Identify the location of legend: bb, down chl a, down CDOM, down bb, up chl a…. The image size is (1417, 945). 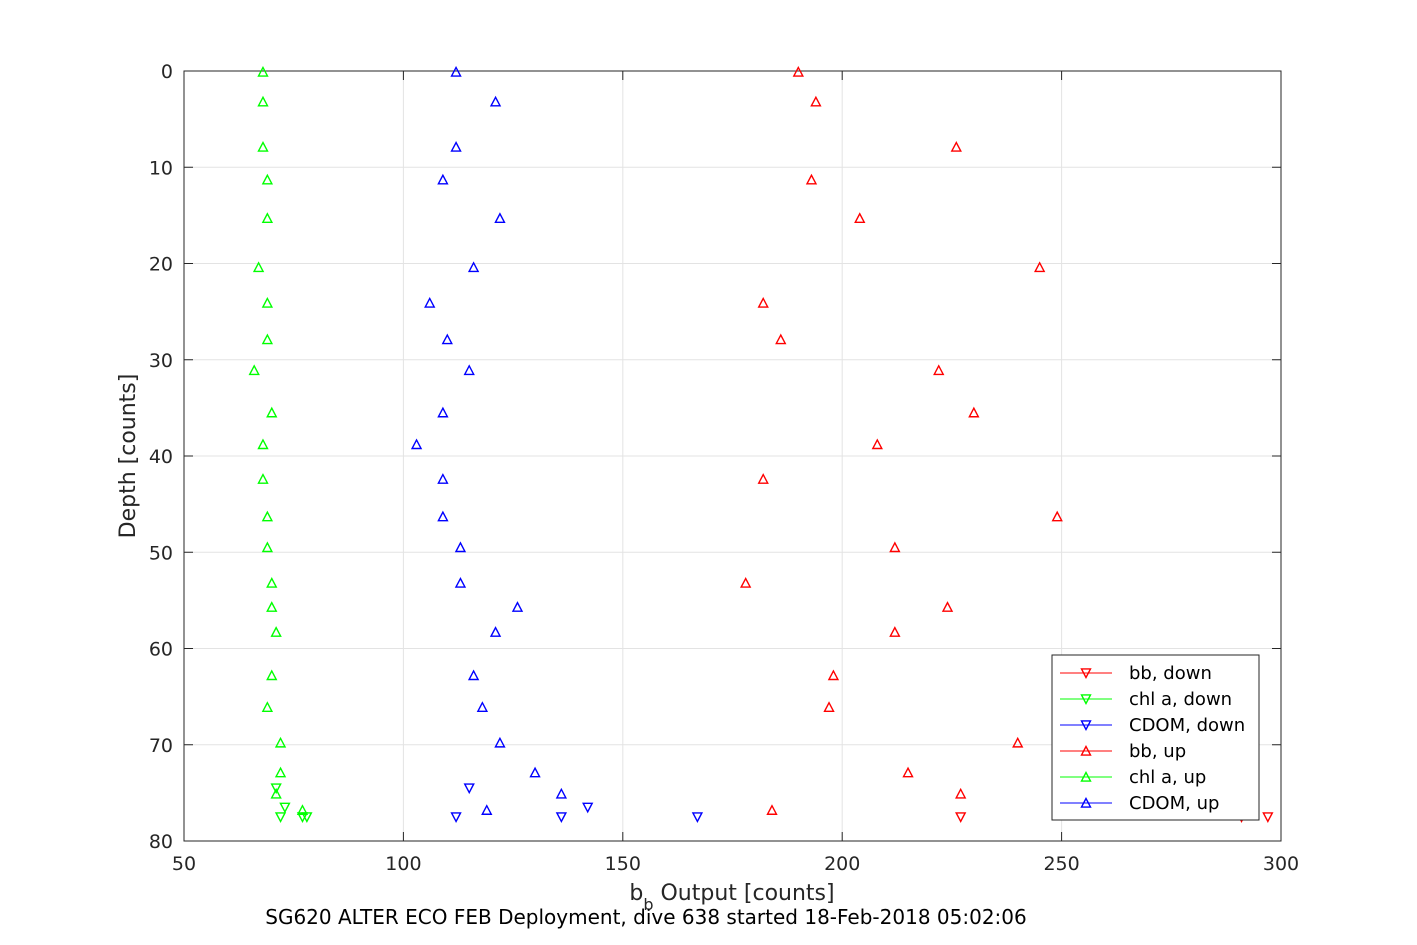
(1155, 737).